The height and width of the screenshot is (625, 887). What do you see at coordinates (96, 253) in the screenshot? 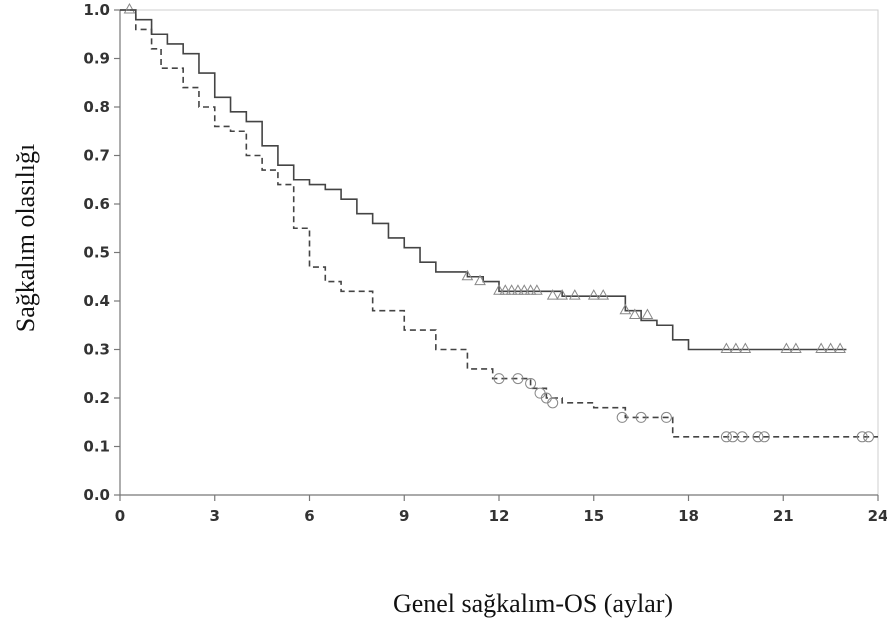
I see `y-tick-label: 0.5` at bounding box center [96, 253].